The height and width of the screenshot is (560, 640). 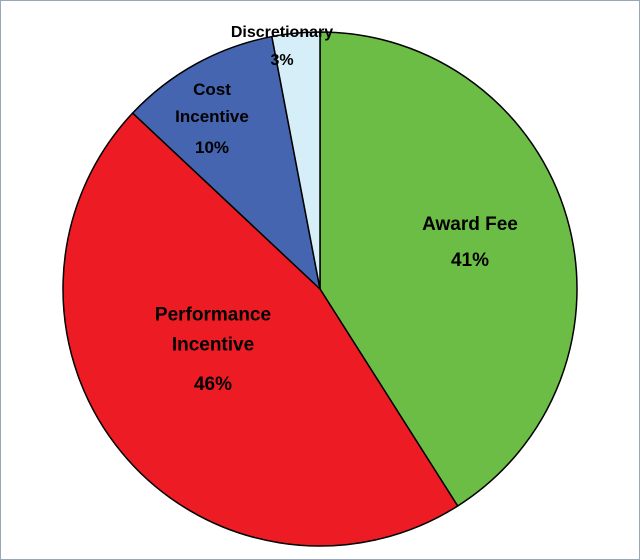 I want to click on slice-label: Discretionary, so click(x=282, y=33).